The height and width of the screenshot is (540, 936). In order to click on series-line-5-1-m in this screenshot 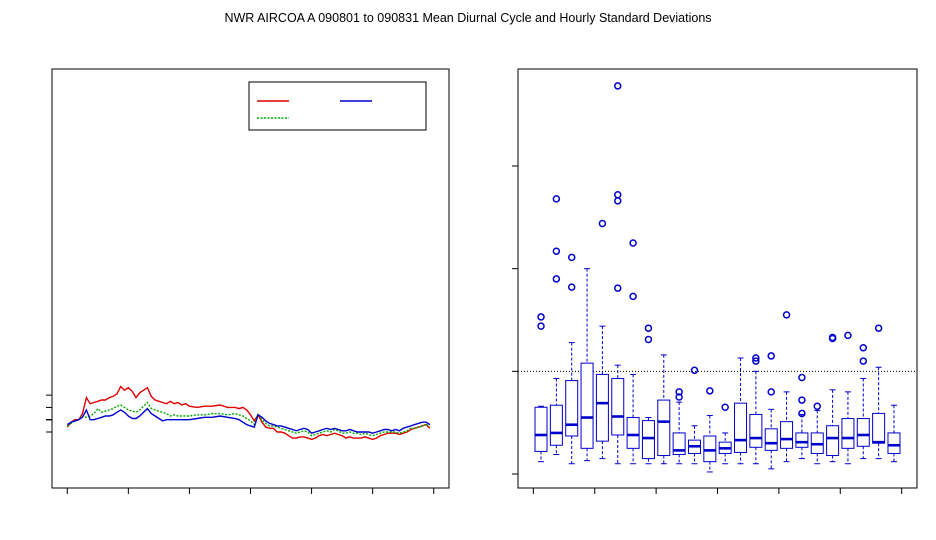, I will do `click(248, 420)`.